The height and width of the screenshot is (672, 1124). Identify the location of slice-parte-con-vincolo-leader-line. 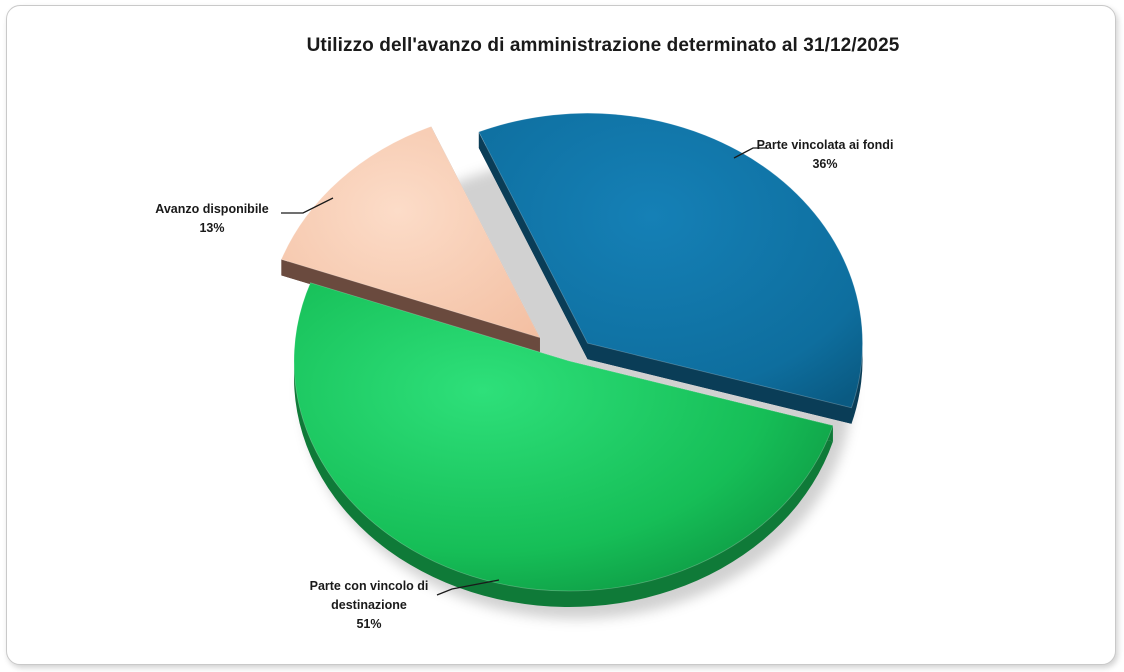
(468, 587).